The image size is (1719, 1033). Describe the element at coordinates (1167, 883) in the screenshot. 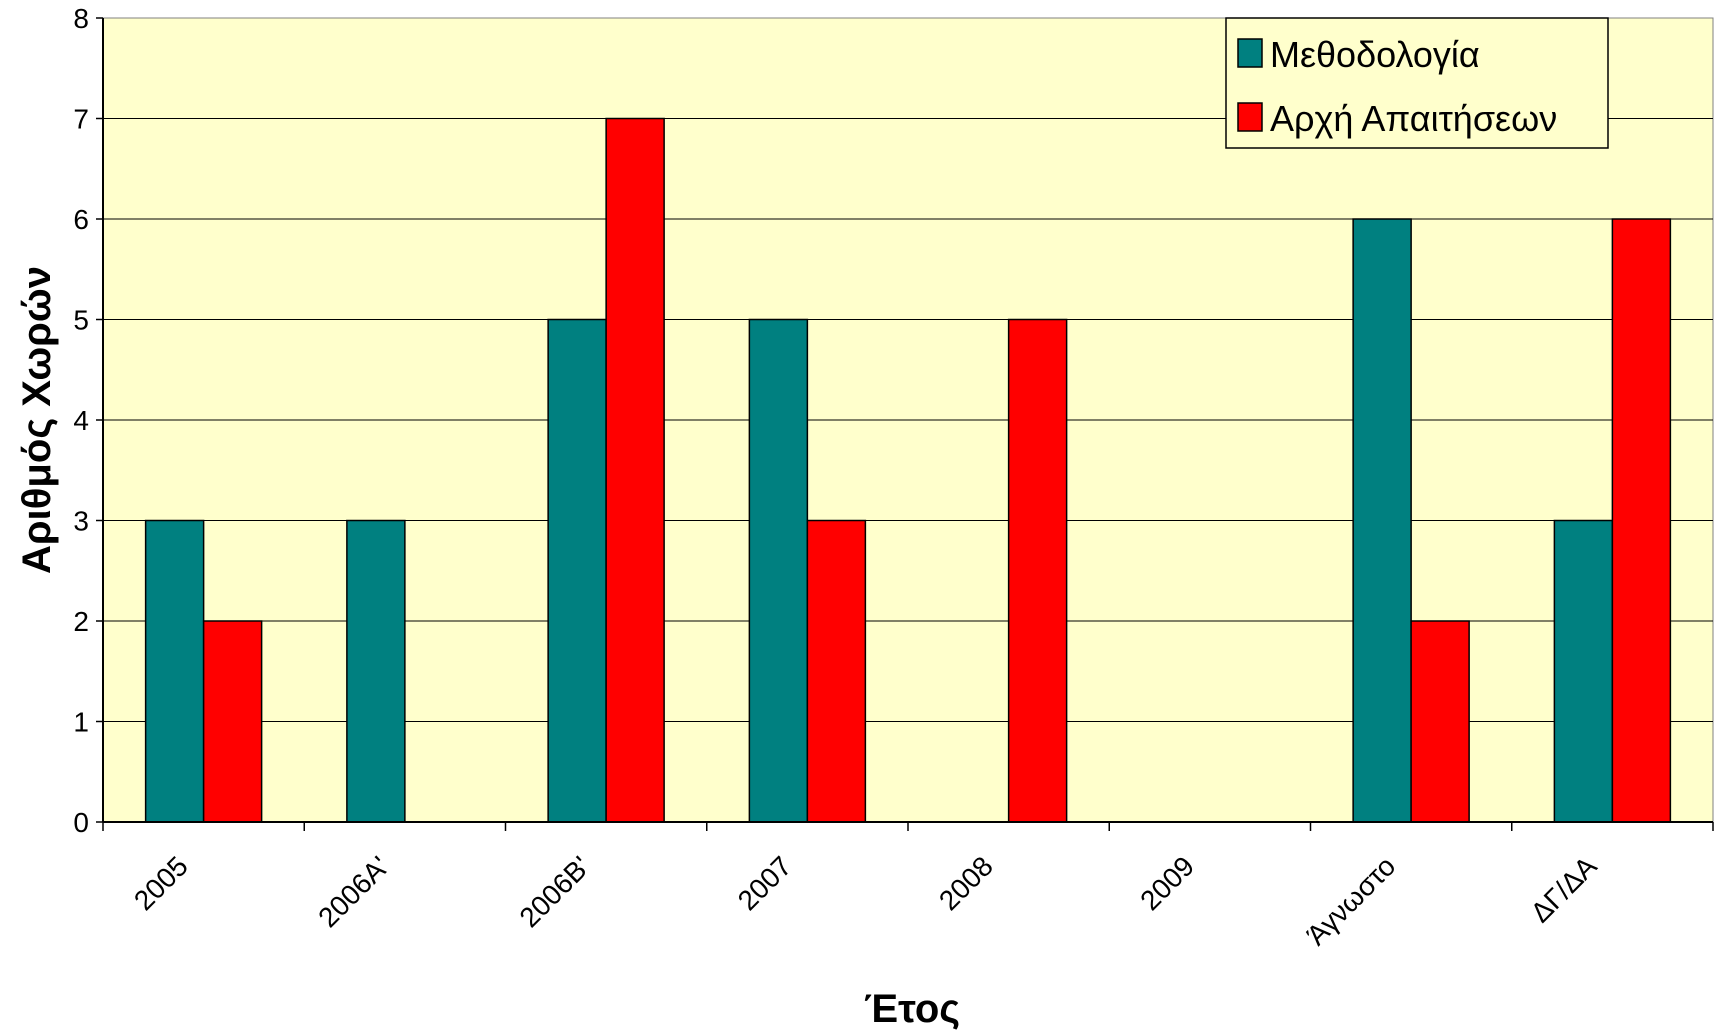

I see `x-tick-label-5: 2009` at that location.